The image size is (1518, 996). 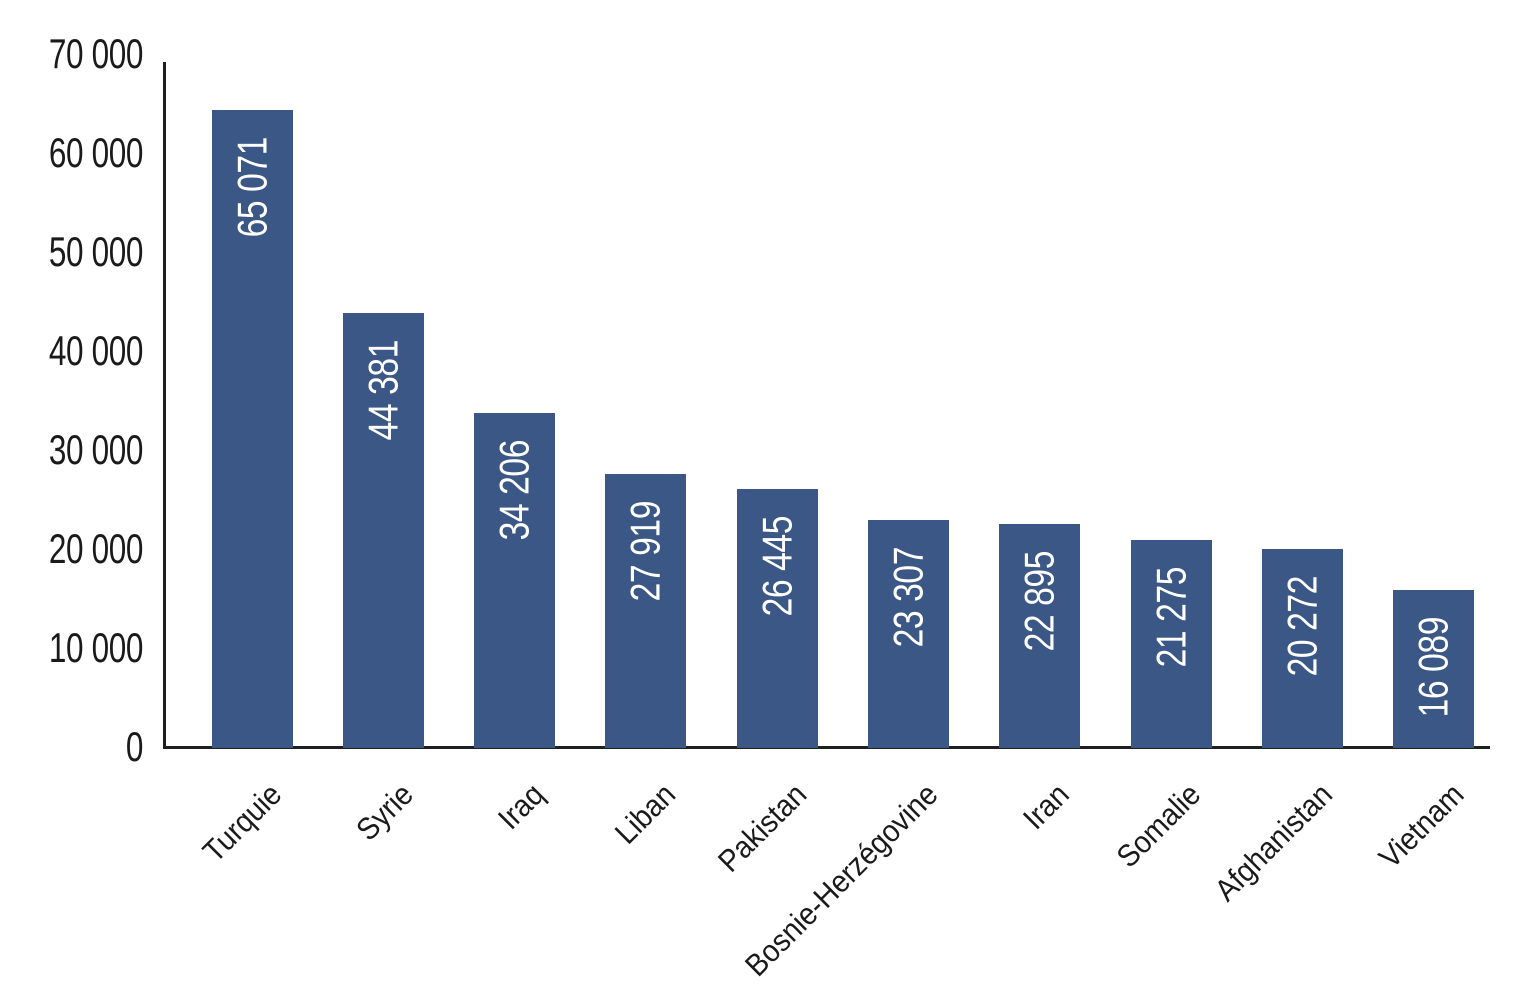 What do you see at coordinates (521, 806) in the screenshot?
I see `x-tick-label-iraq: Iraq` at bounding box center [521, 806].